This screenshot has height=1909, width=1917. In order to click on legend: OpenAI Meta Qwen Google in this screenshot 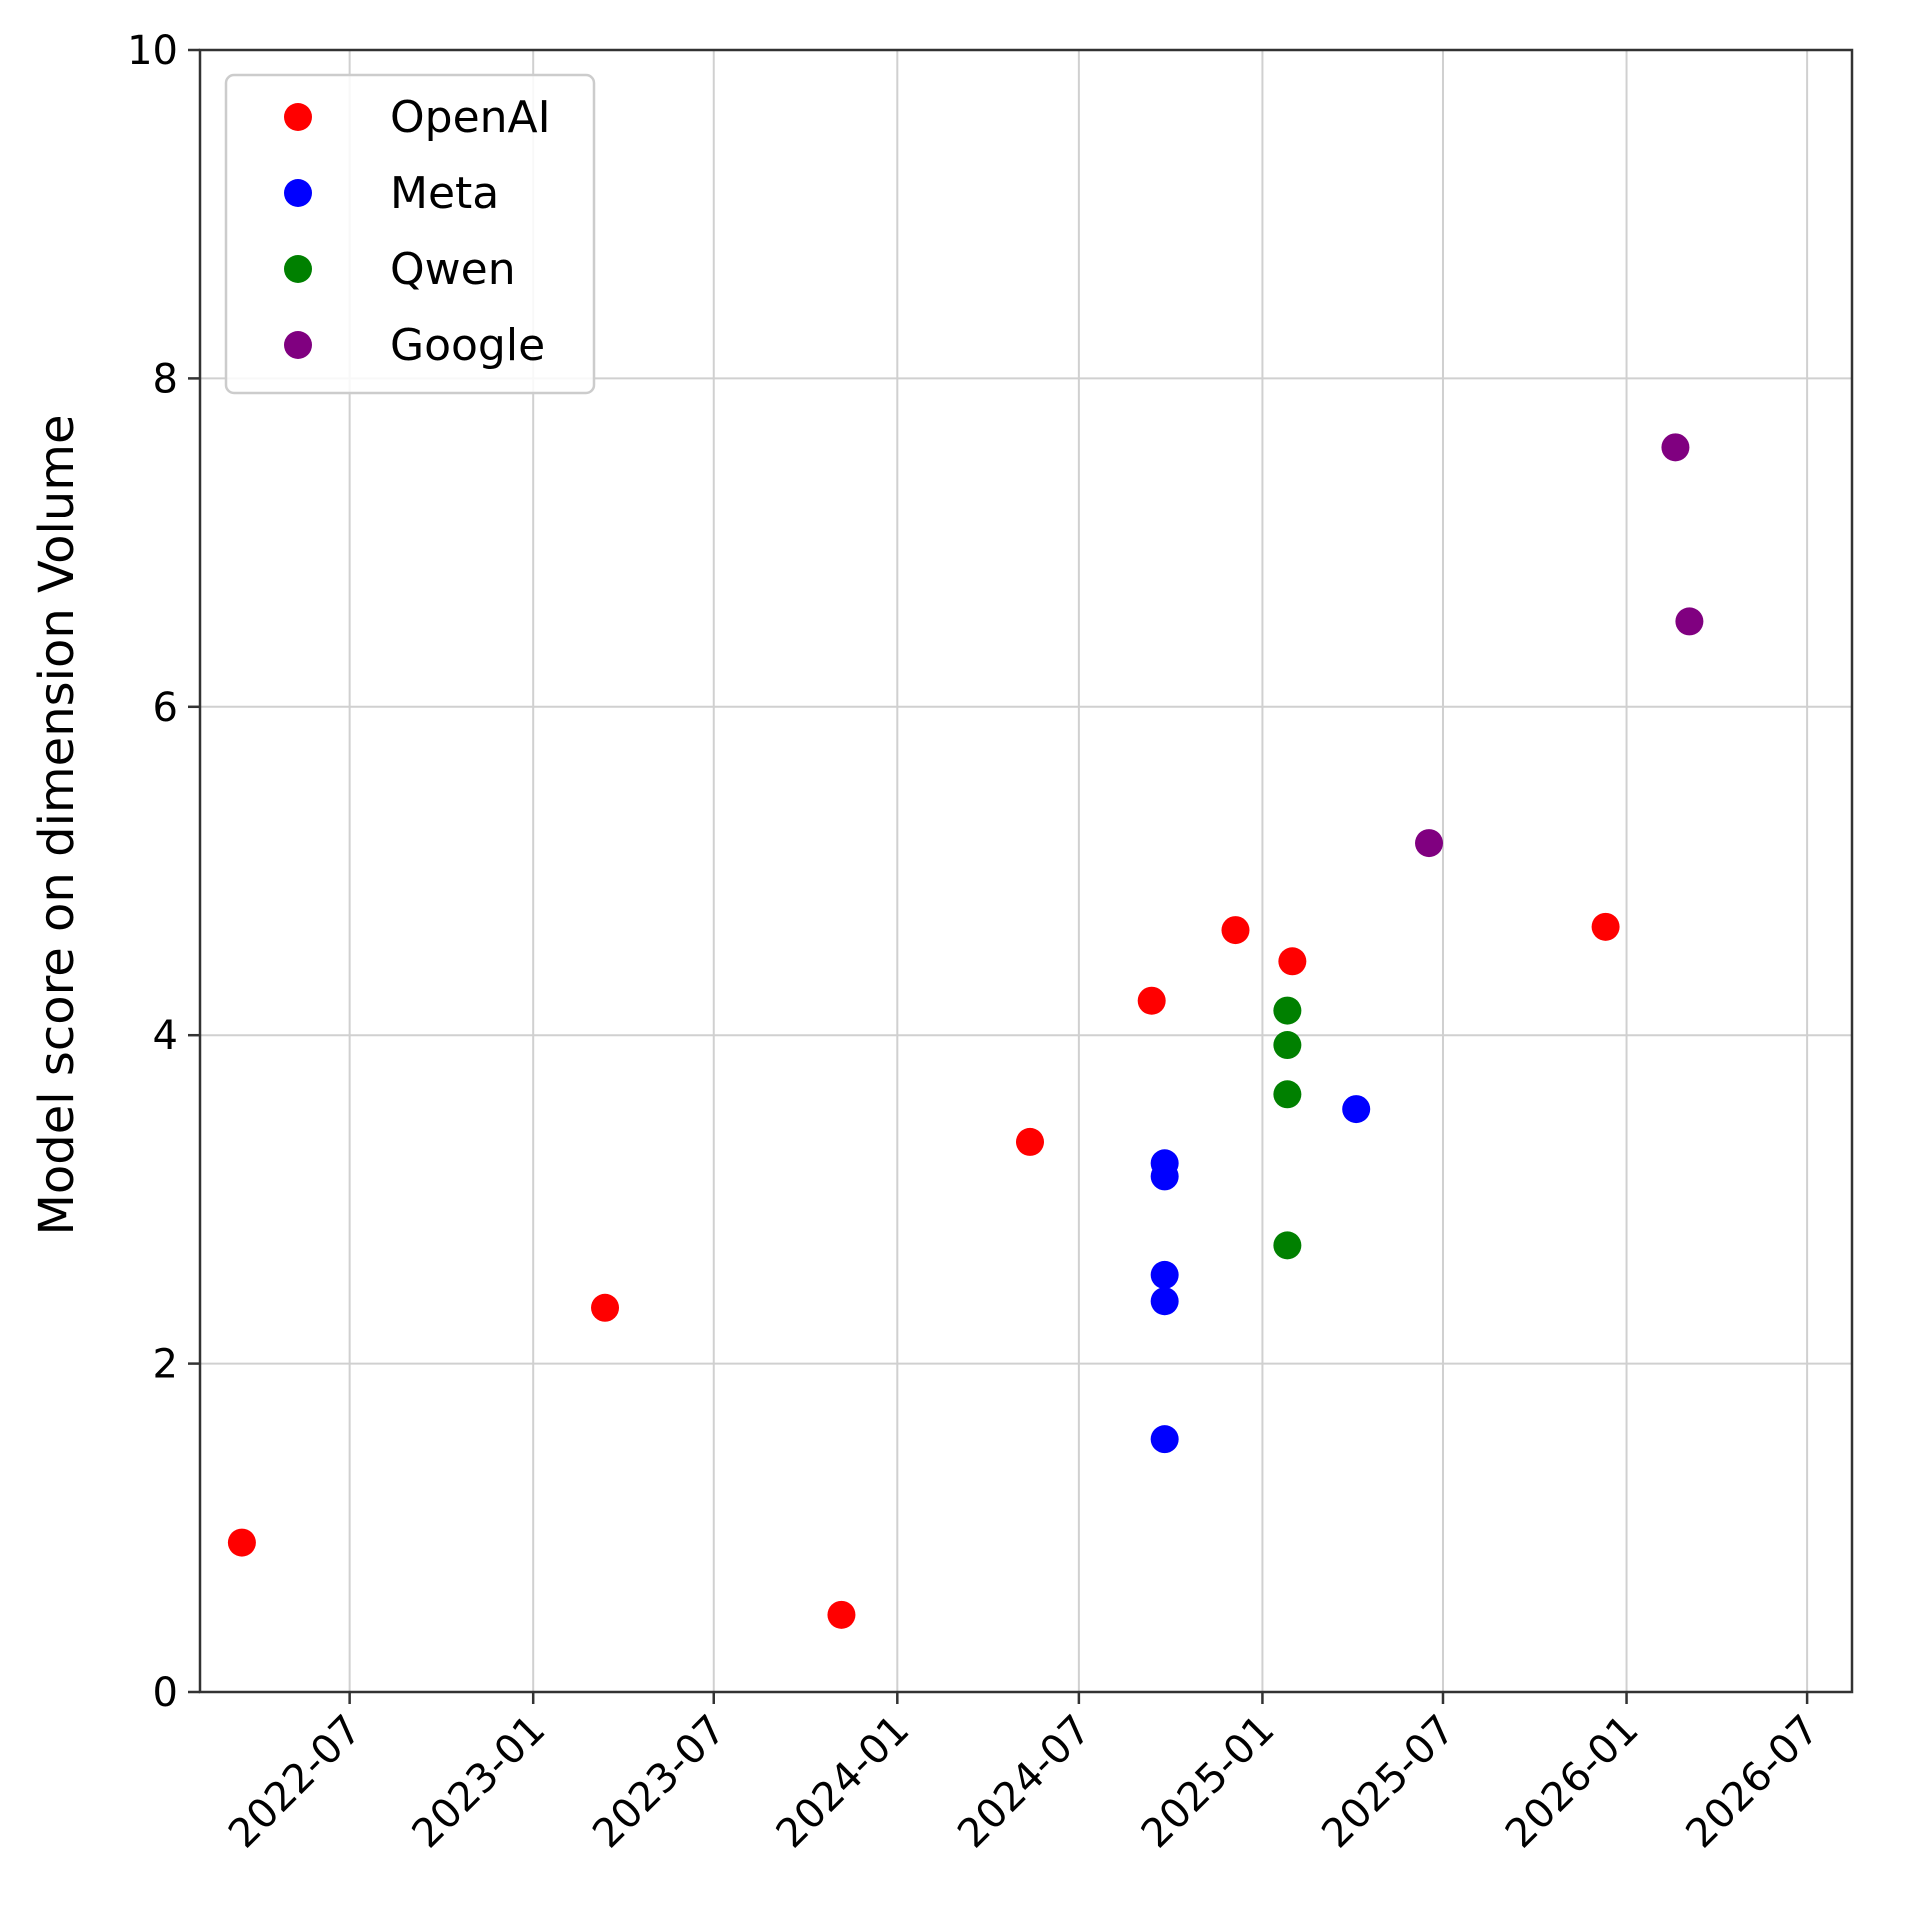, I will do `click(410, 234)`.